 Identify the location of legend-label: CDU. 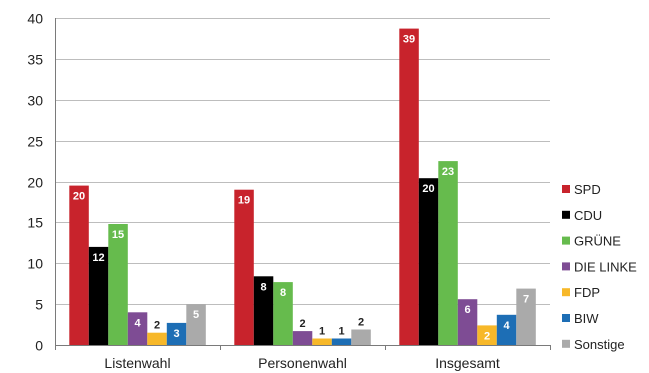
(588, 215).